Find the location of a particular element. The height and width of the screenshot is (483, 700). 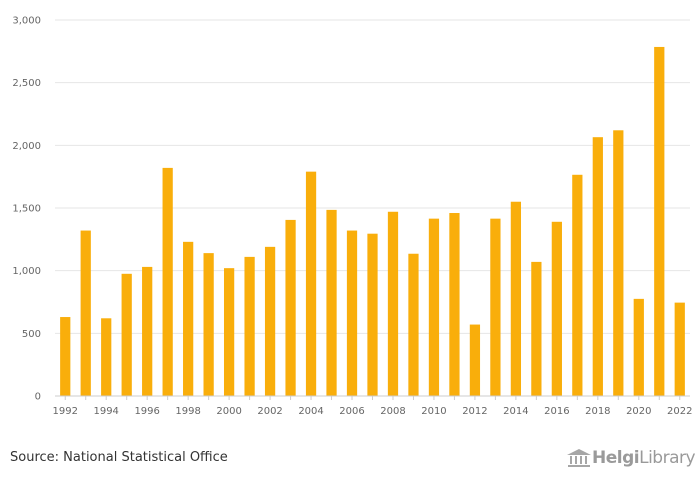

bar-2014 is located at coordinates (516, 298).